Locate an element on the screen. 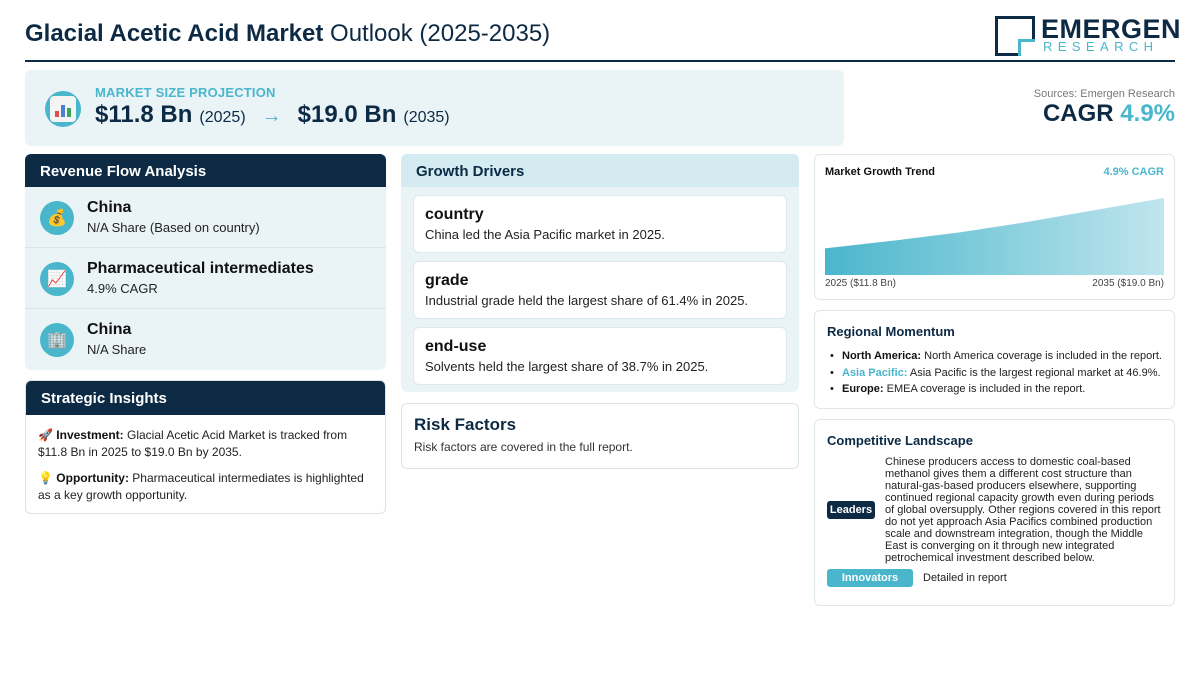 This screenshot has height=700, width=1200. driver-heading: end-use is located at coordinates (456, 346).